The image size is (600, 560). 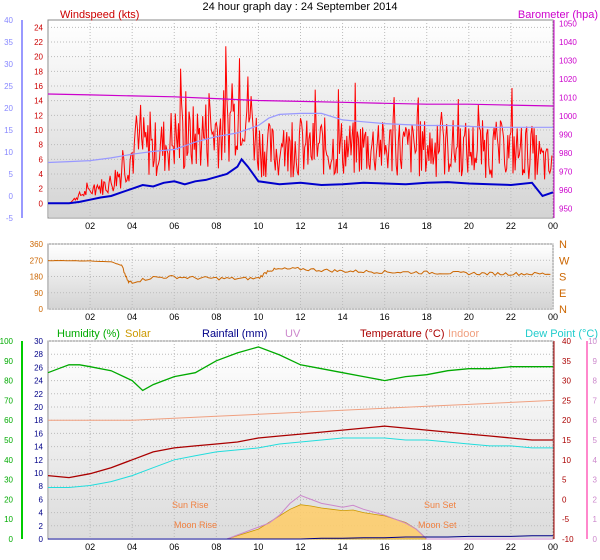 What do you see at coordinates (558, 15) in the screenshot?
I see `barometer-label: Barometer (hpa)` at bounding box center [558, 15].